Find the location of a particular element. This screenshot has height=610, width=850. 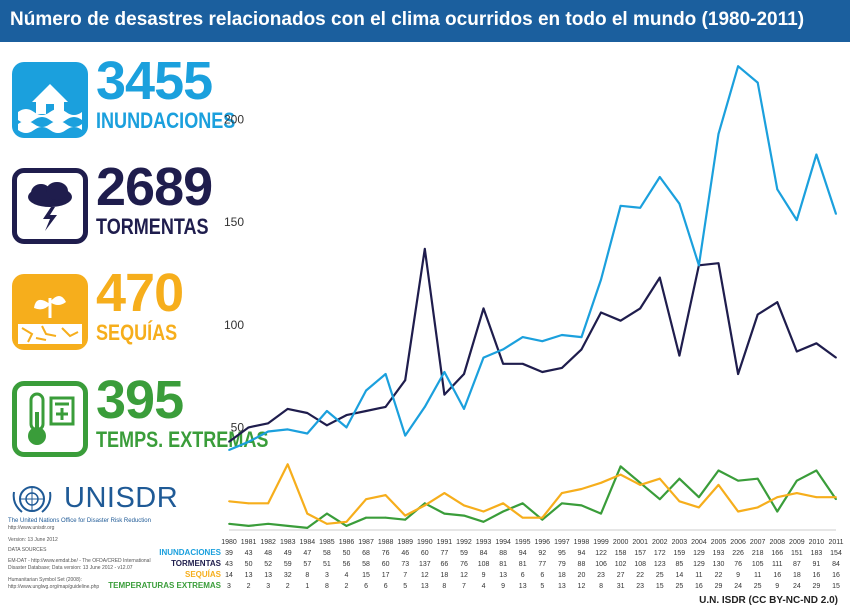

y-tick-label: 150 is located at coordinates (234, 222).